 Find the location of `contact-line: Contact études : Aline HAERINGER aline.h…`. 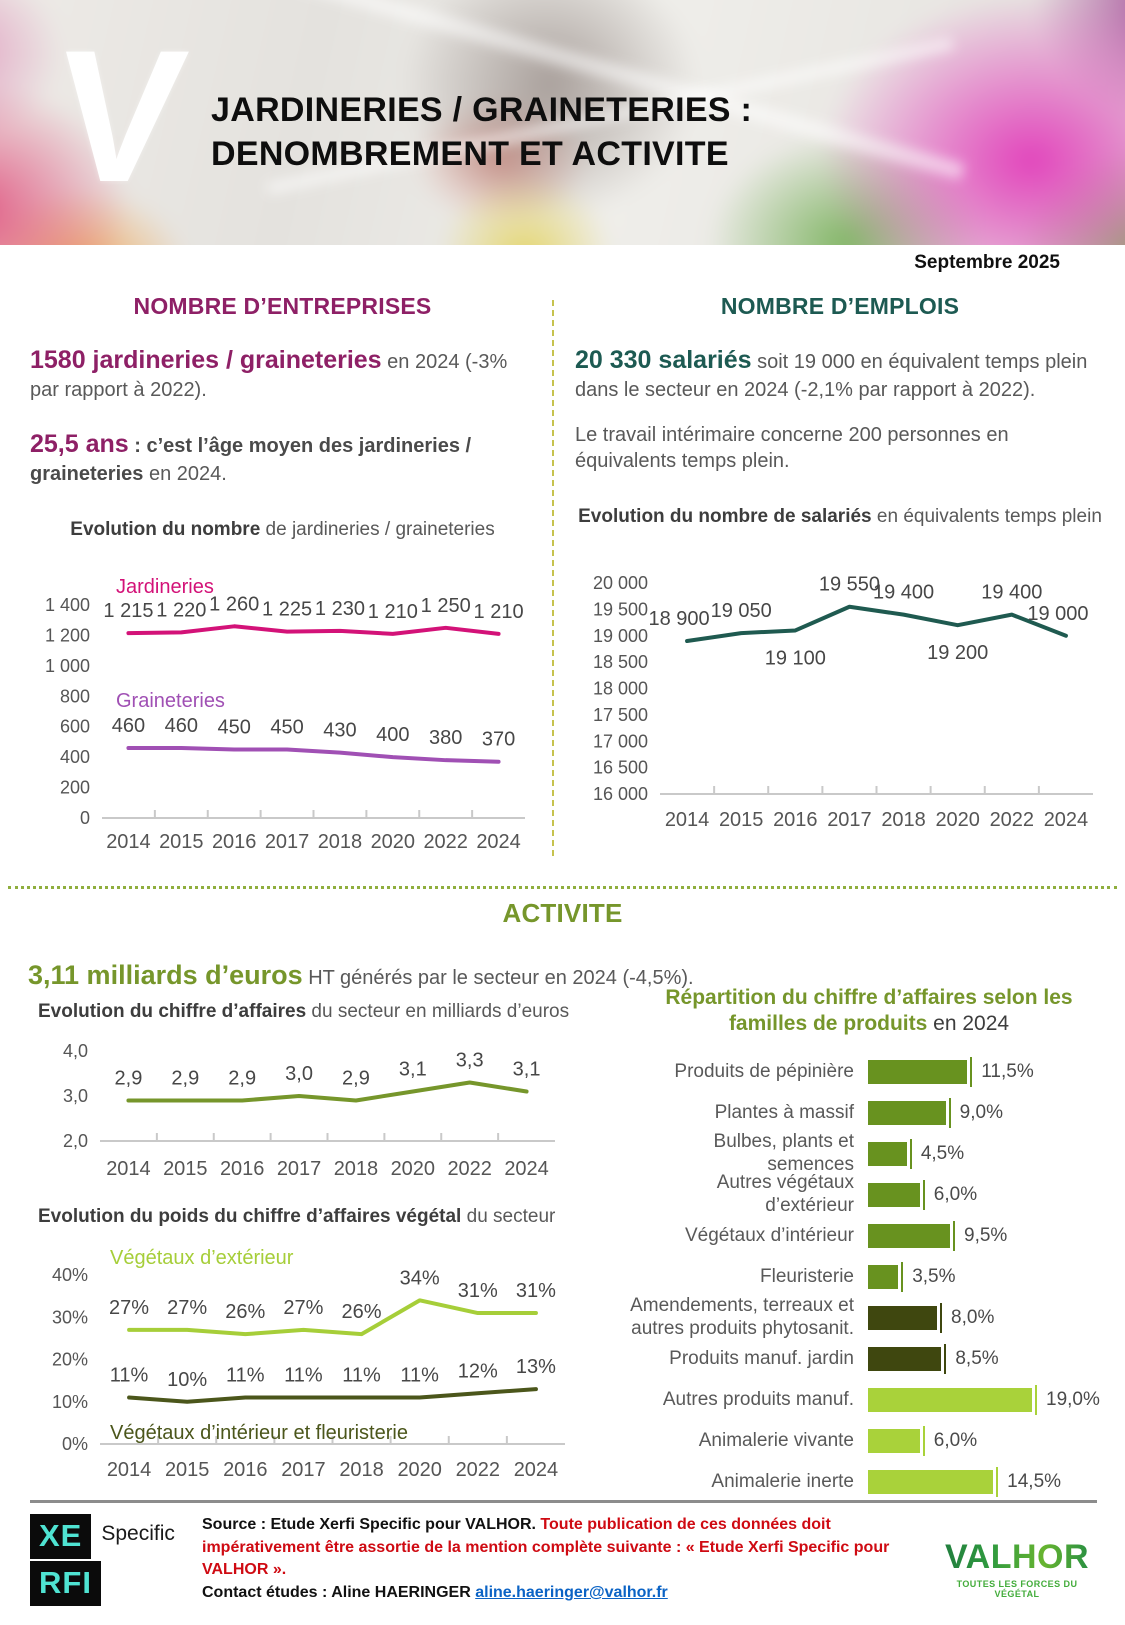

contact-line: Contact études : Aline HAERINGER aline.h… is located at coordinates (561, 1593).